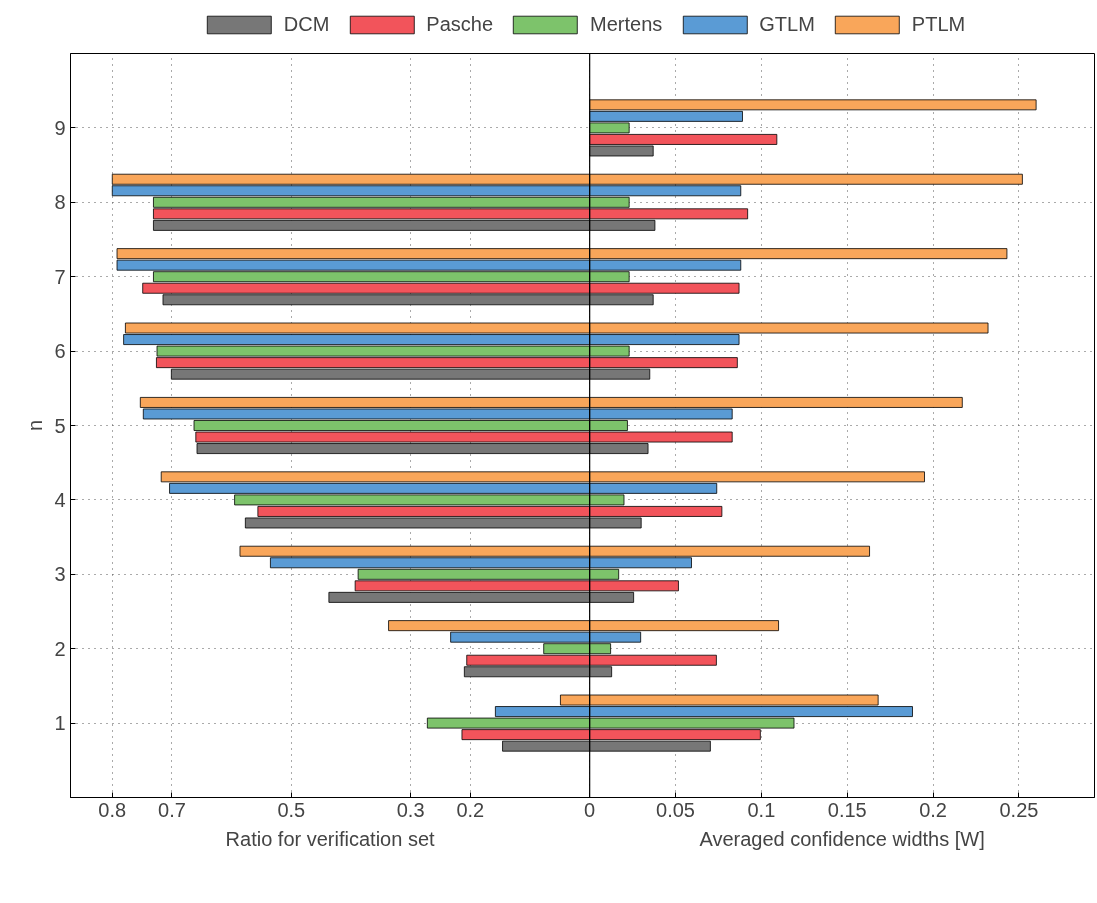 Image resolution: width=1097 pixels, height=903 pixels. Describe the element at coordinates (938, 24) in the screenshot. I see `legend-label: PTLM` at that location.